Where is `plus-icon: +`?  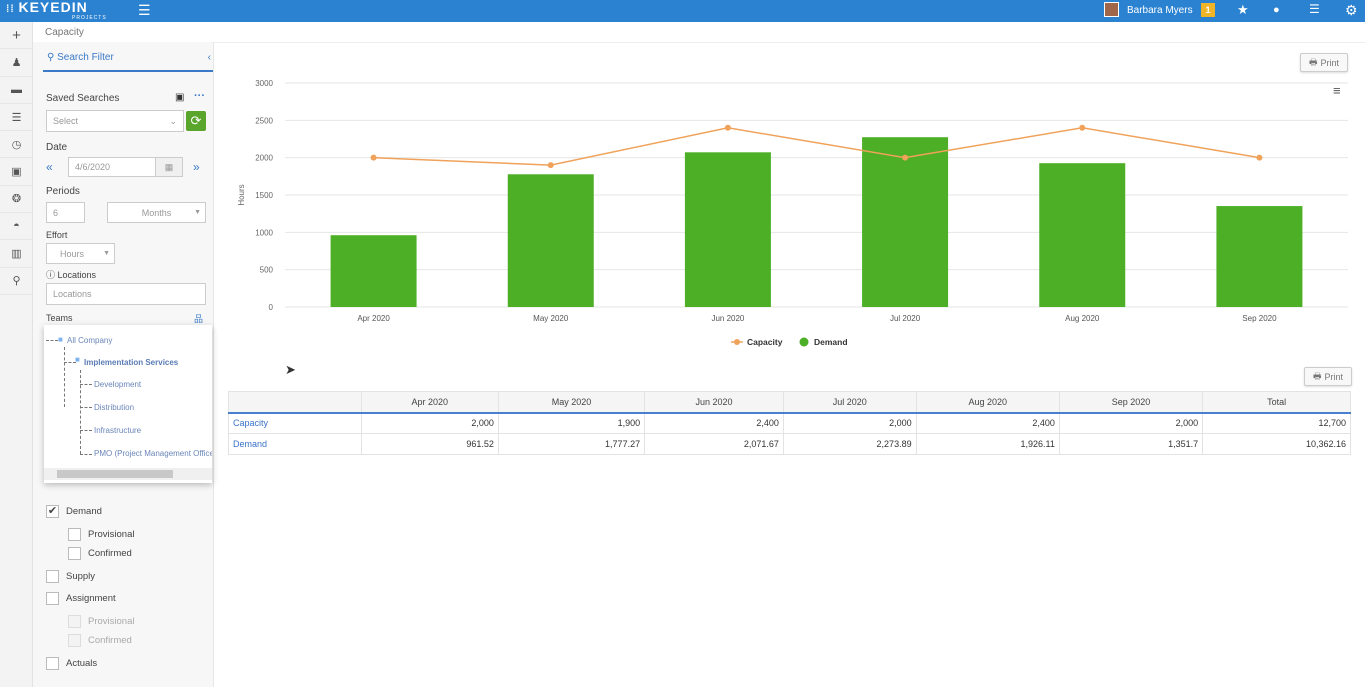 plus-icon: + is located at coordinates (16, 36).